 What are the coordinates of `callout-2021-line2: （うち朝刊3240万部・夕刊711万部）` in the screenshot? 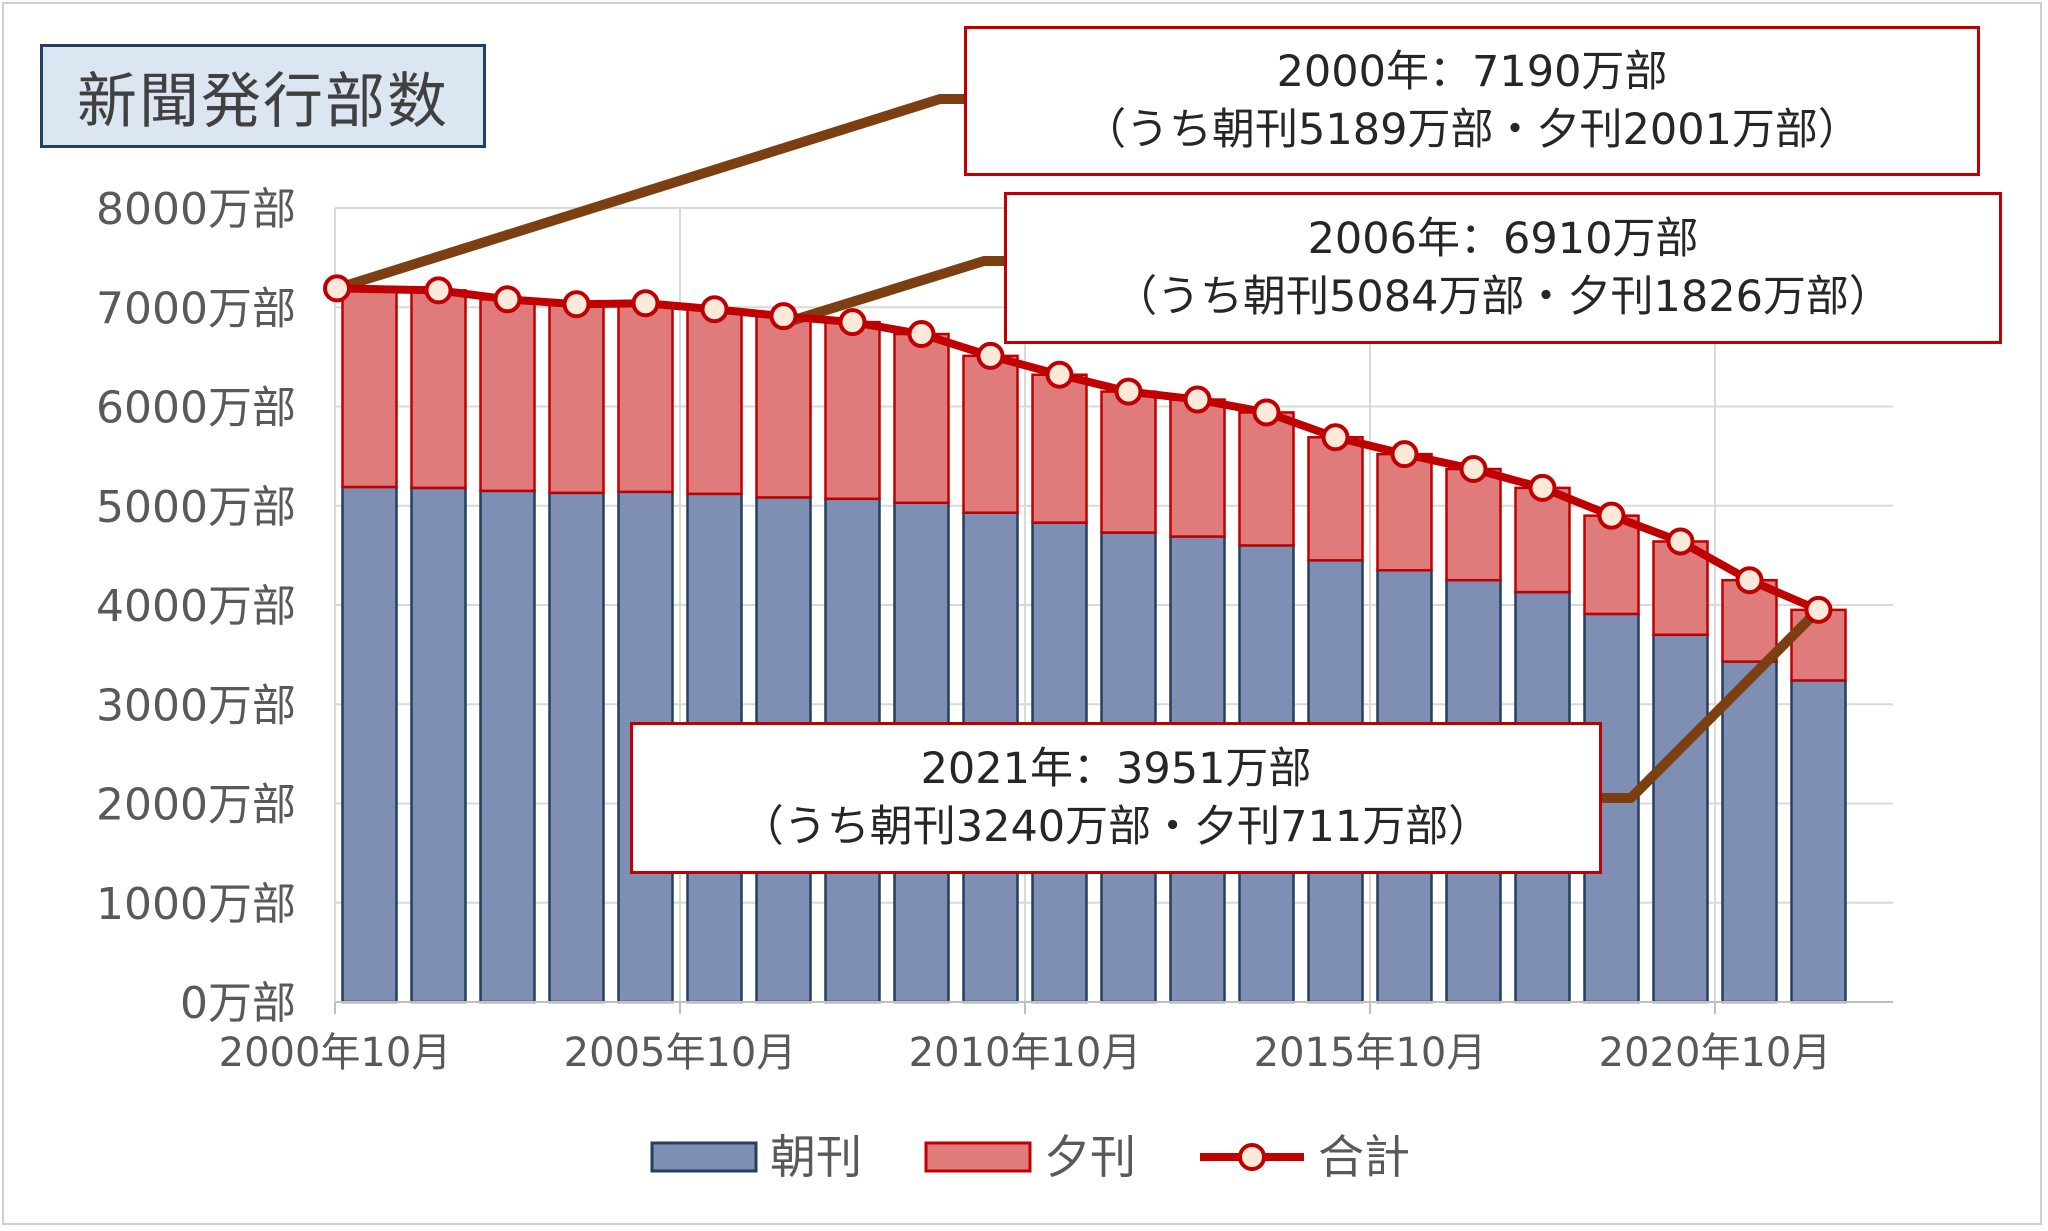 It's located at (1116, 827).